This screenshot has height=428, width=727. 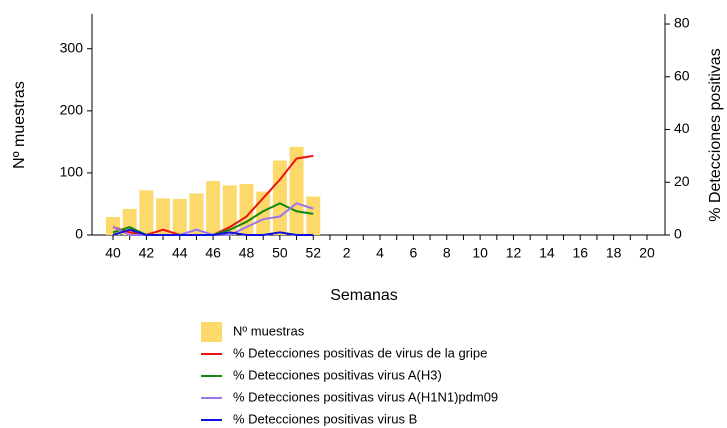 What do you see at coordinates (313, 253) in the screenshot?
I see `x-tick-label: 52` at bounding box center [313, 253].